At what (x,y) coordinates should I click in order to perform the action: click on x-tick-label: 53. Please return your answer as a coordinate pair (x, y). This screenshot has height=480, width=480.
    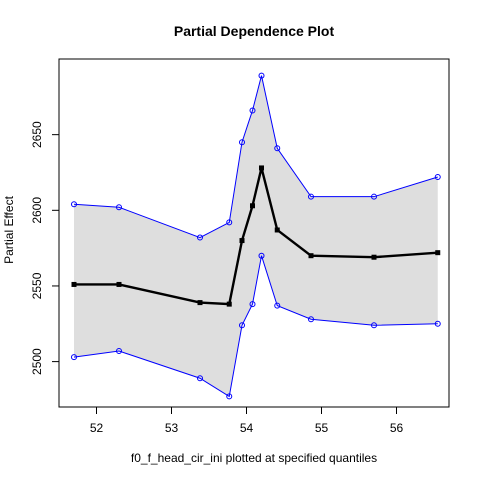
    Looking at the image, I should click on (172, 428).